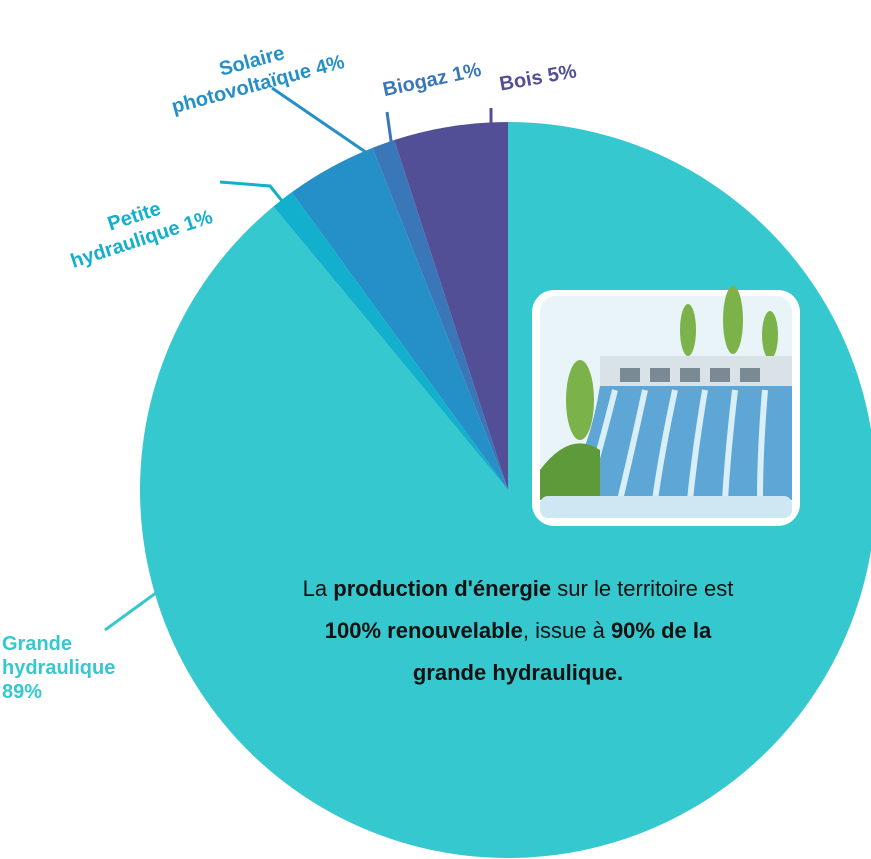 Image resolution: width=871 pixels, height=859 pixels. What do you see at coordinates (666, 507) in the screenshot?
I see `river` at bounding box center [666, 507].